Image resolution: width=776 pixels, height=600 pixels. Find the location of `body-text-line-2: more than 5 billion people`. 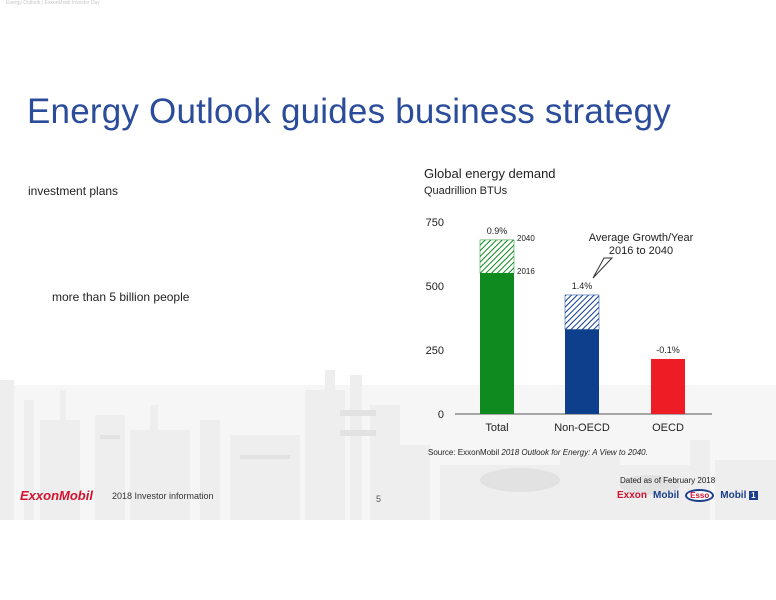

body-text-line-2: more than 5 billion people is located at coordinates (121, 297).